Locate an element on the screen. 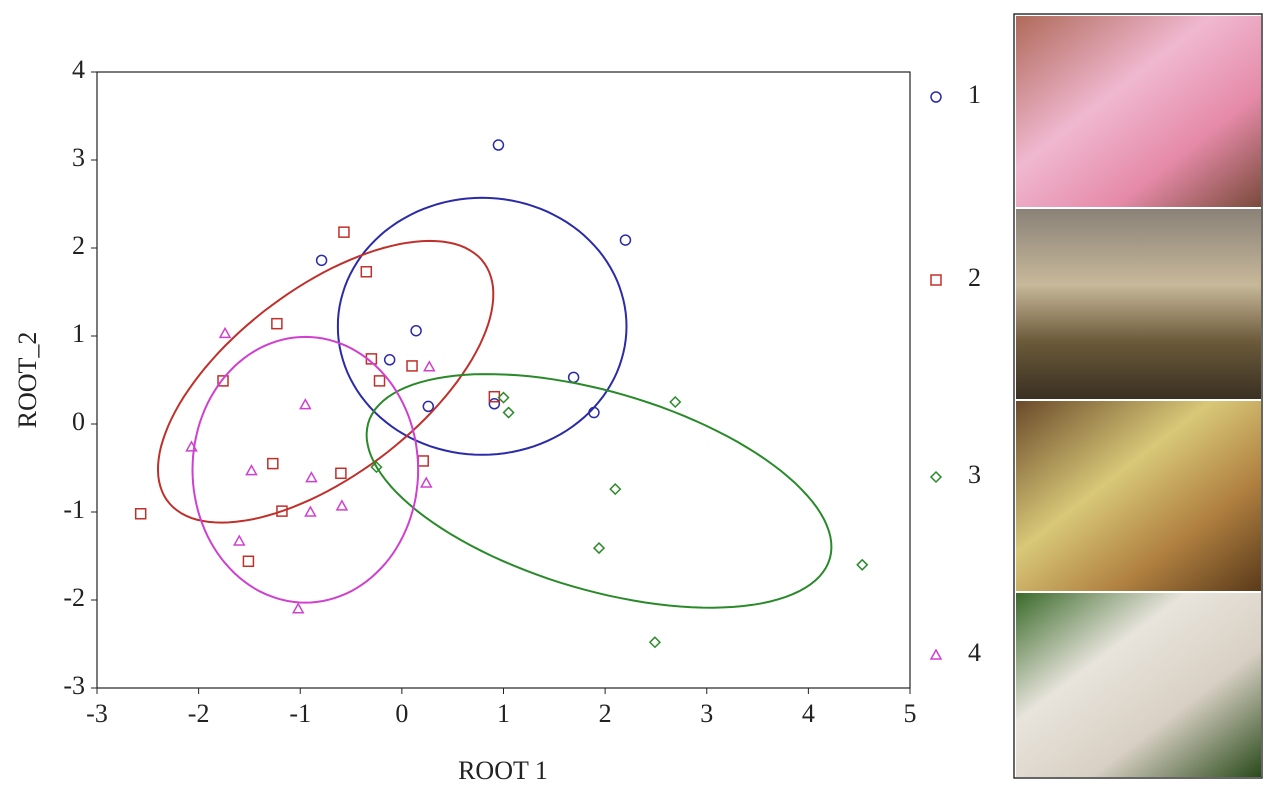  x-tick-label: -2 is located at coordinates (199, 713).